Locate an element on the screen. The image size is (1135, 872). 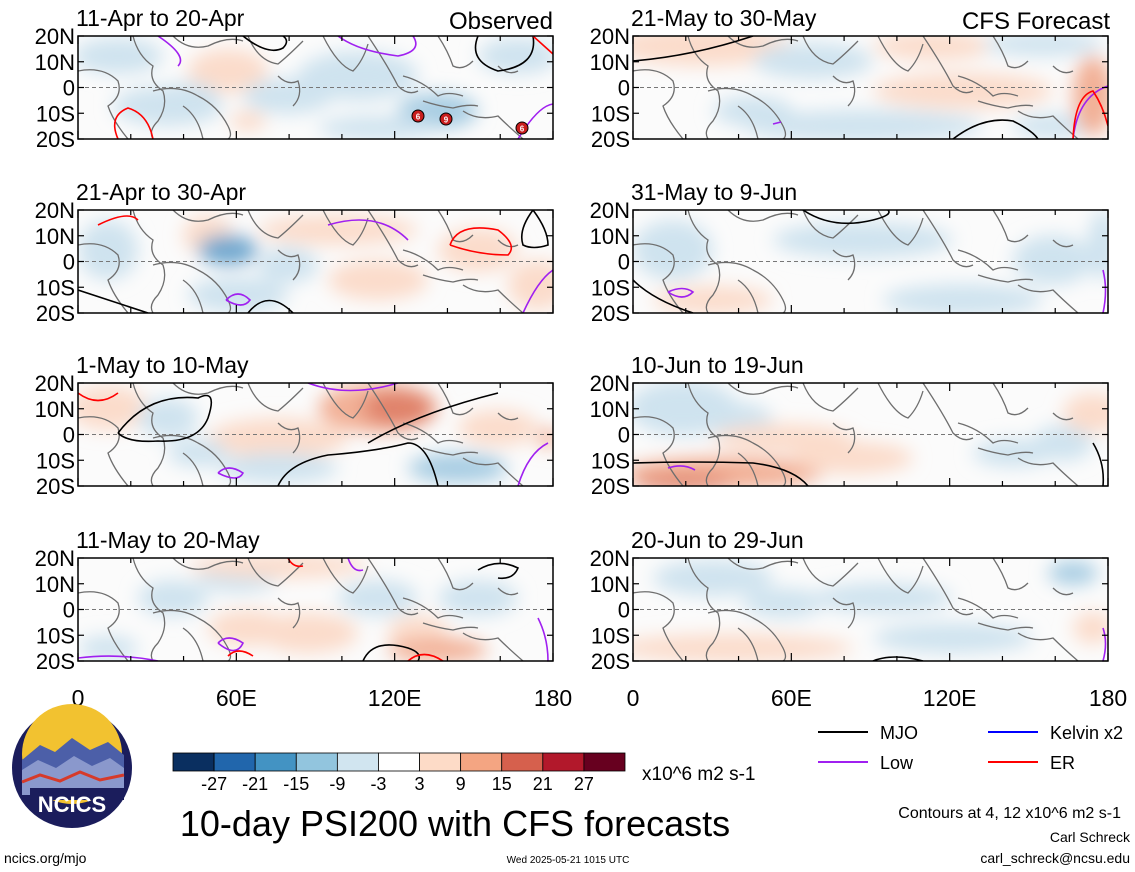
storm-marker-label: 9 is located at coordinates (446, 120).